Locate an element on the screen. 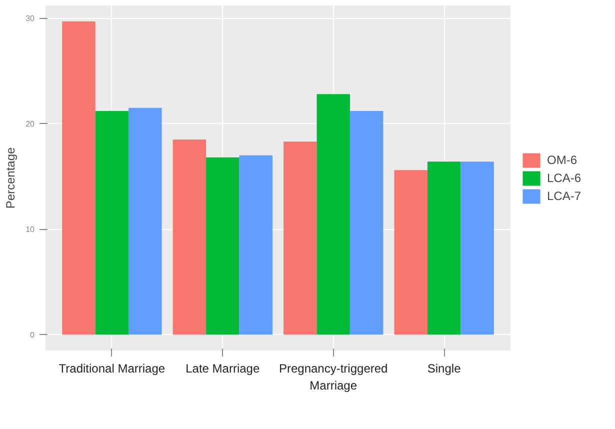 This screenshot has height=429, width=615. y-tick-label: 30 is located at coordinates (31, 19).